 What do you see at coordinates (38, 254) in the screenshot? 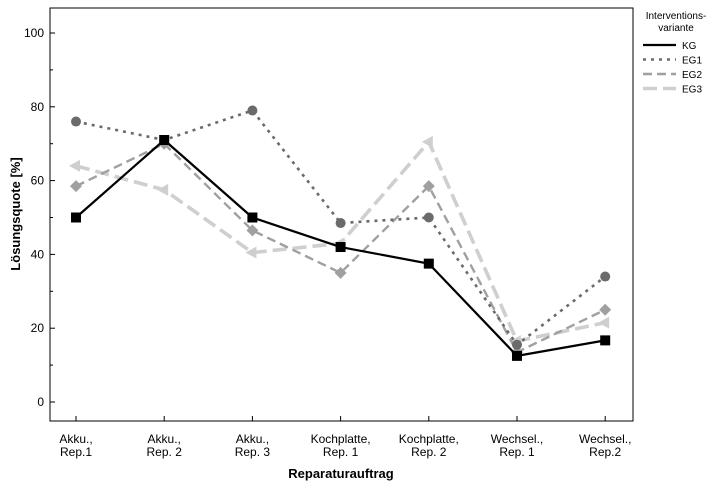
I see `y-tick-label: 40` at bounding box center [38, 254].